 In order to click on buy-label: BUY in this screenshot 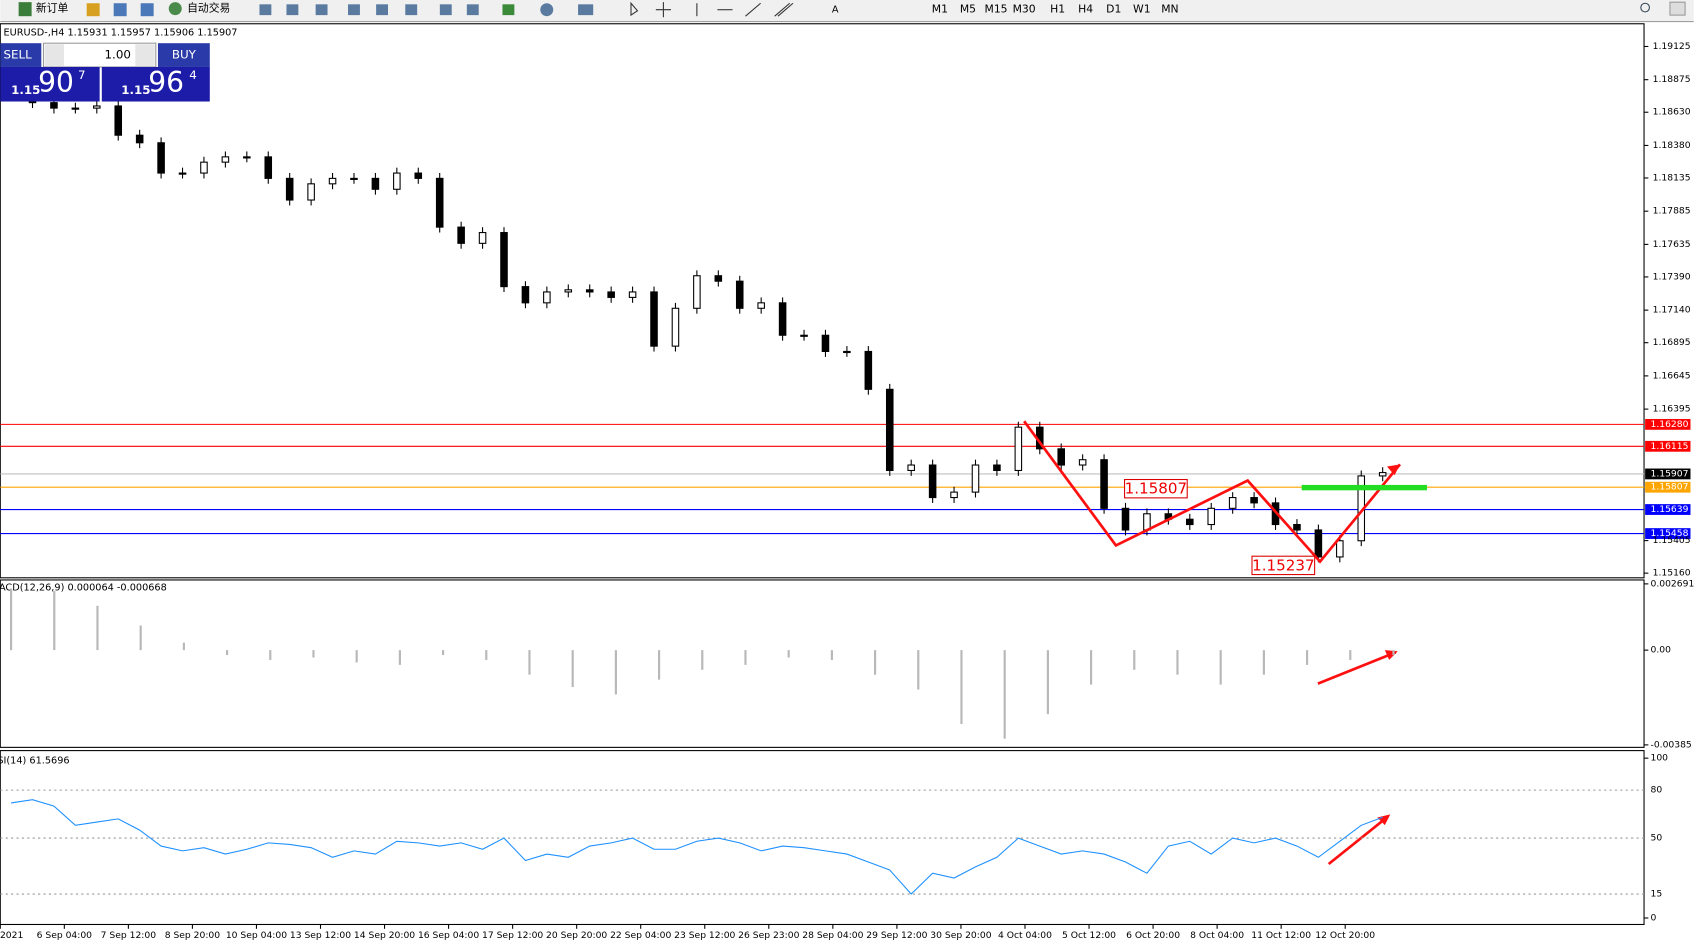, I will do `click(184, 55)`.